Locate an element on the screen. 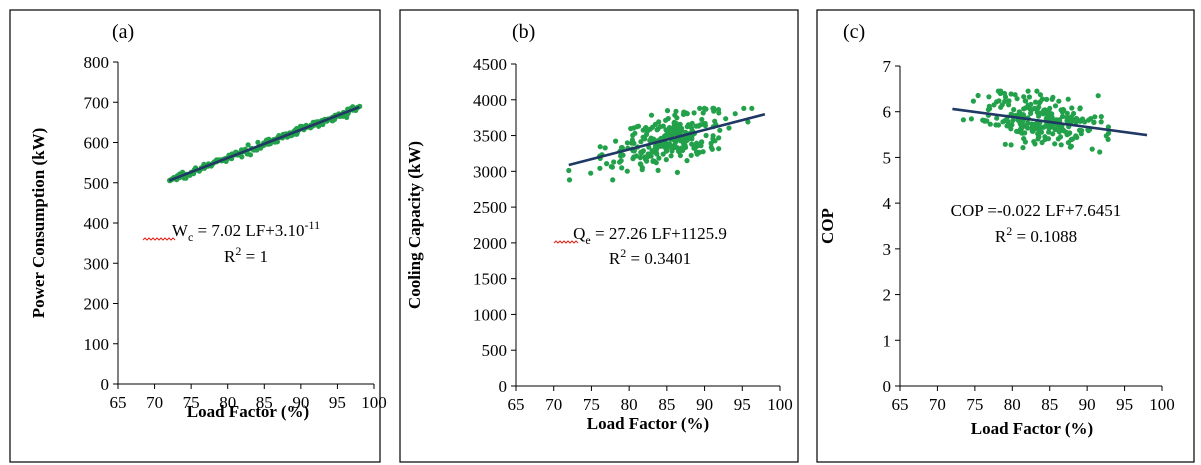  r-squared-superscript: 2 is located at coordinates (1009, 231).